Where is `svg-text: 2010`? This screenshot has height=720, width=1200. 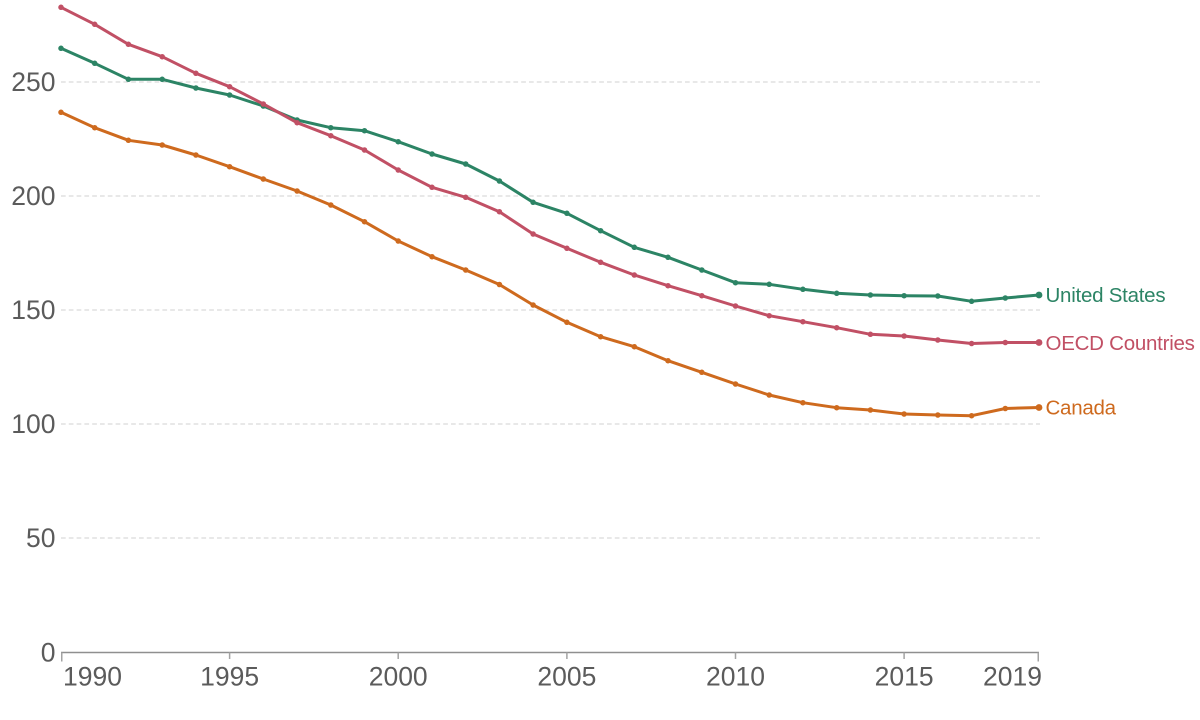 svg-text: 2010 is located at coordinates (735, 676).